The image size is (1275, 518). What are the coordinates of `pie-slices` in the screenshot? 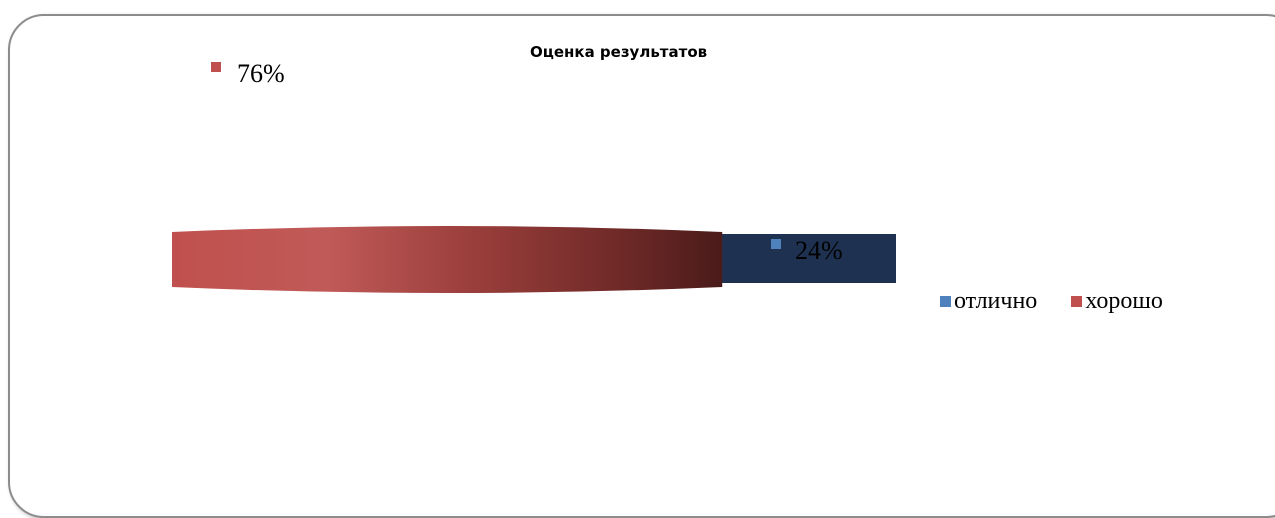 It's located at (534, 259).